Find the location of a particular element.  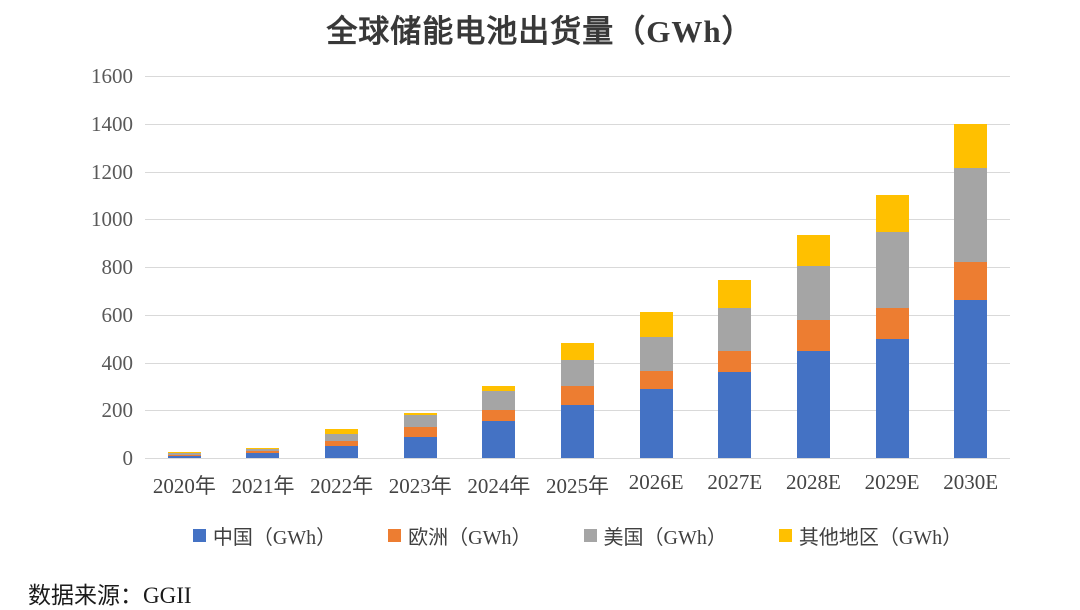

legend-label: 美国（GWh） is located at coordinates (665, 538).